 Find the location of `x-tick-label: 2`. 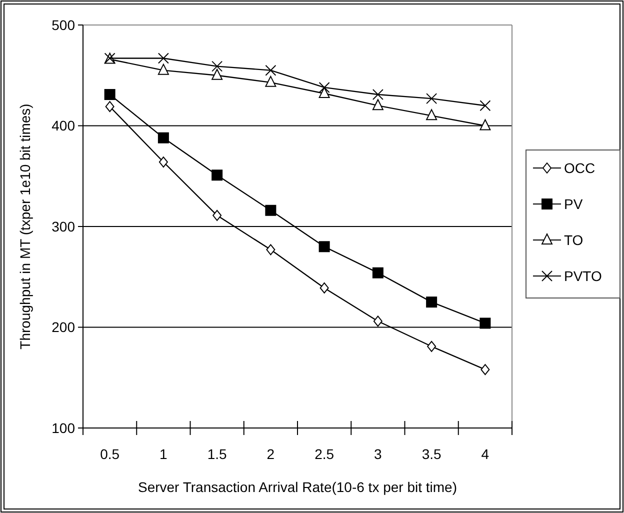

x-tick-label: 2 is located at coordinates (270, 454).